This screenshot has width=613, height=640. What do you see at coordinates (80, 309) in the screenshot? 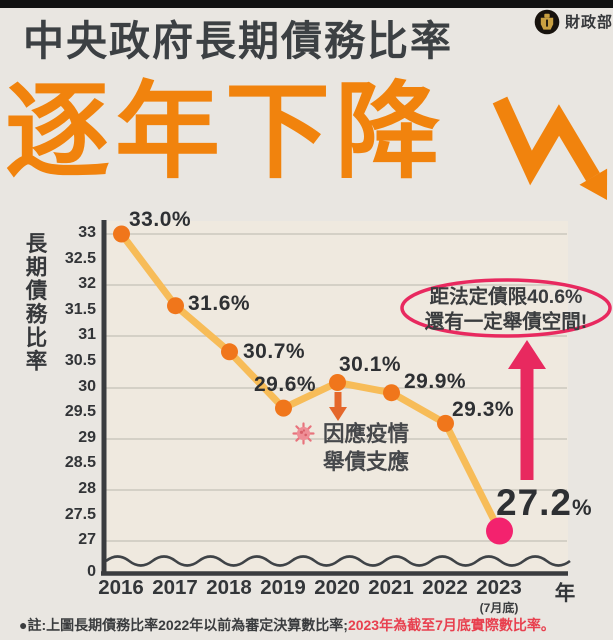
I see `y-tick-31-5: 31.5` at bounding box center [80, 309].